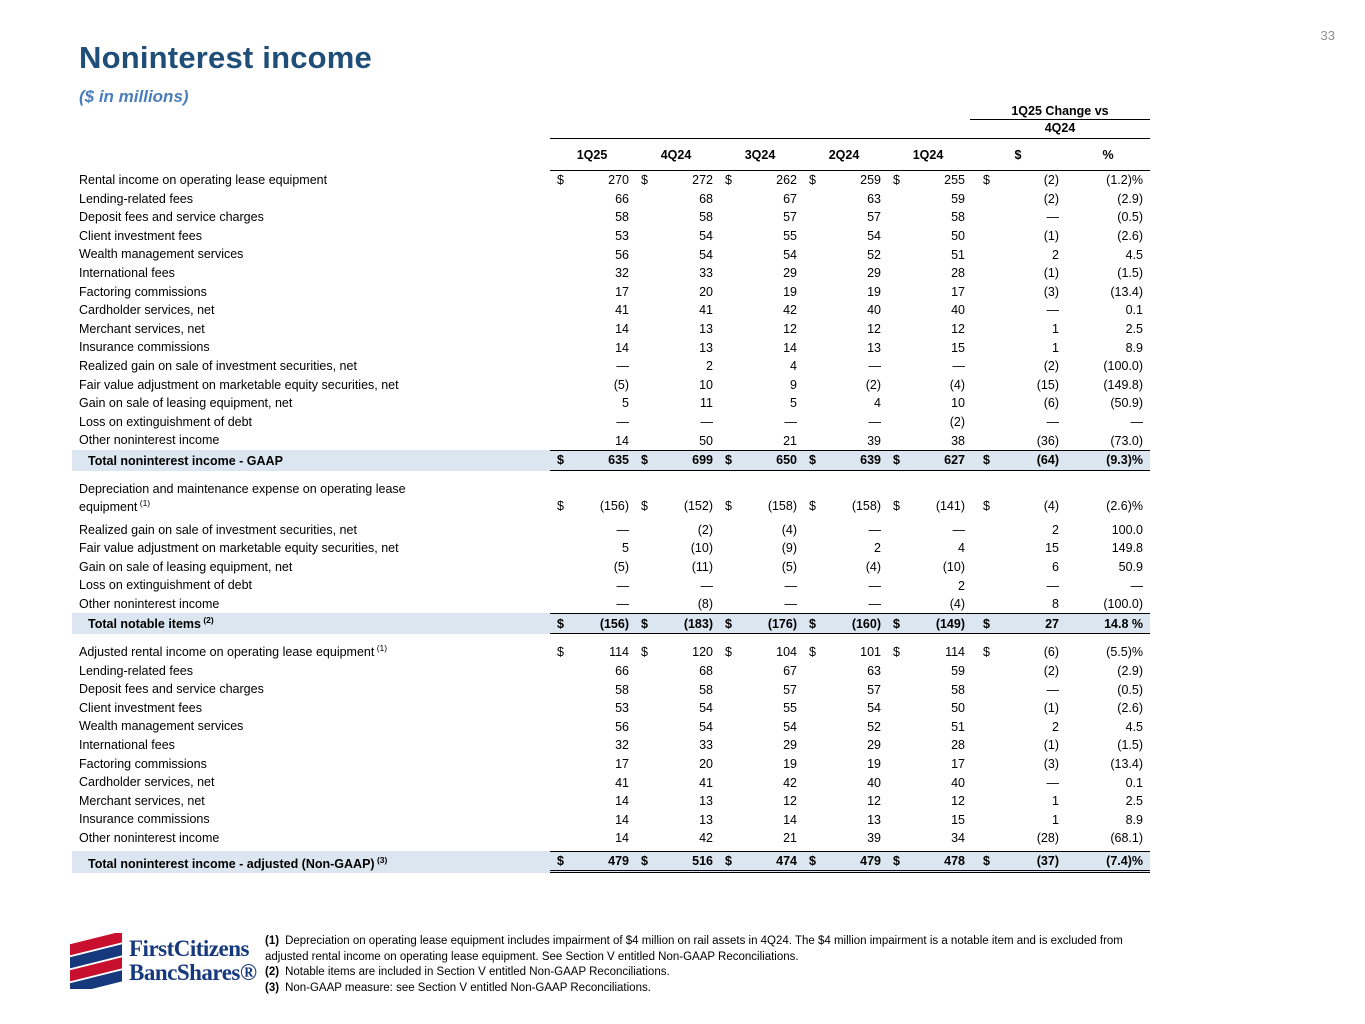  Describe the element at coordinates (1018, 366) in the screenshot. I see `table-cell: (2)` at that location.